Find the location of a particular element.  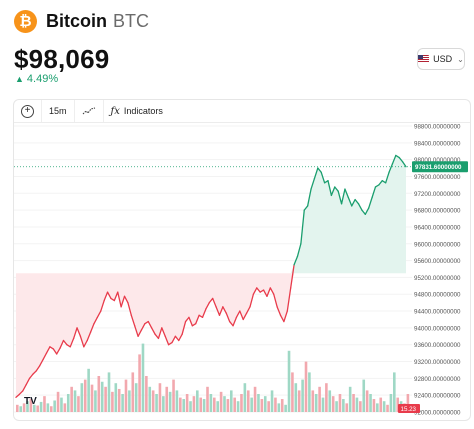

indicators-button: ƒx Indicators is located at coordinates (137, 111).